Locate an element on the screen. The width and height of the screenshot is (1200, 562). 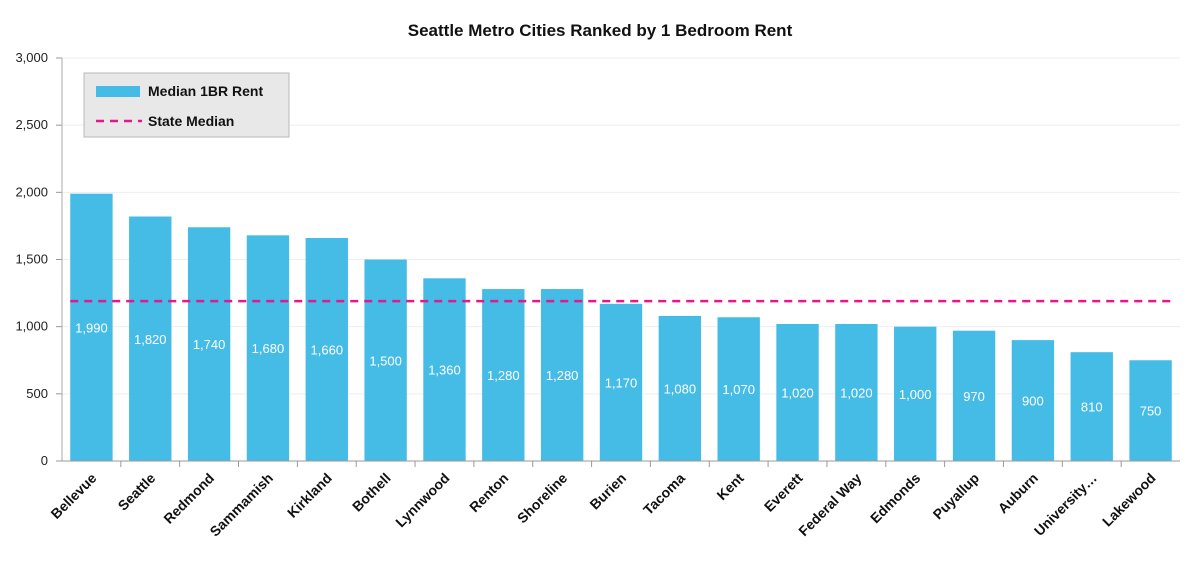
x-tick-label: Bellevue is located at coordinates (74, 496).